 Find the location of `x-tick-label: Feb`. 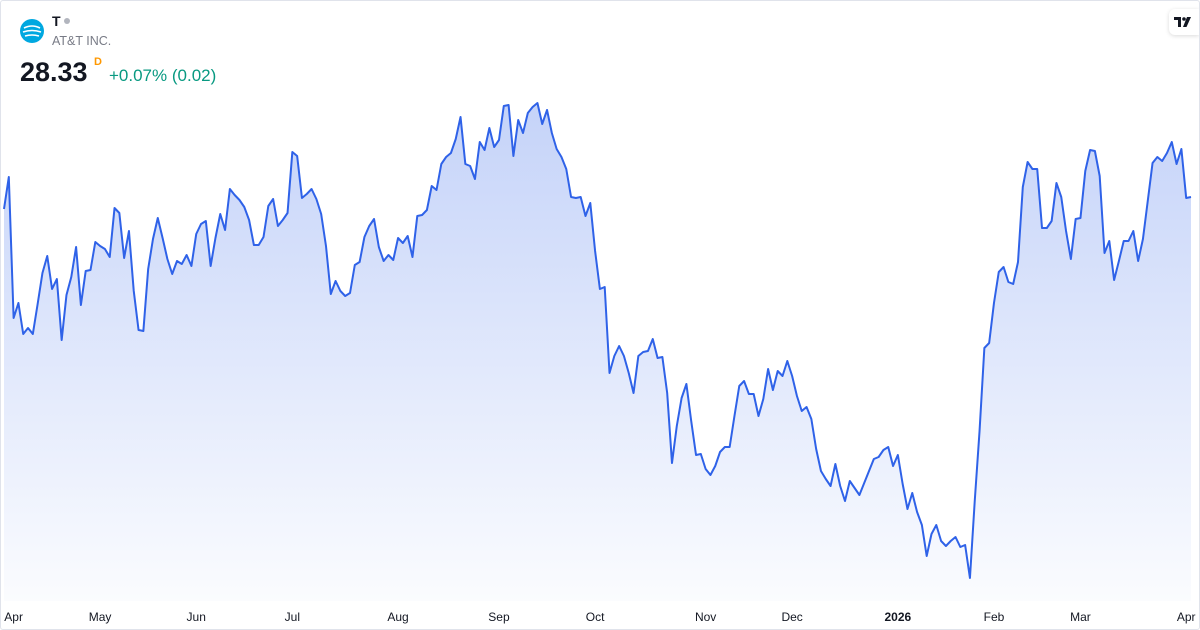

x-tick-label: Feb is located at coordinates (994, 617).